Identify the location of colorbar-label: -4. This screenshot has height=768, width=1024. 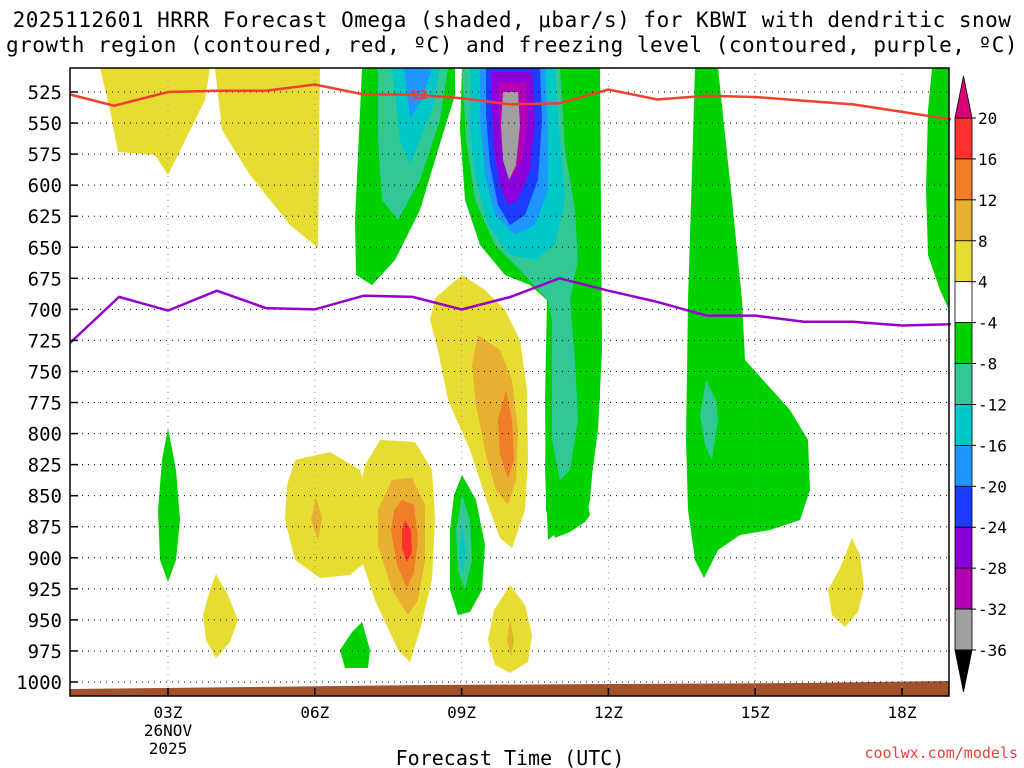
(987, 323).